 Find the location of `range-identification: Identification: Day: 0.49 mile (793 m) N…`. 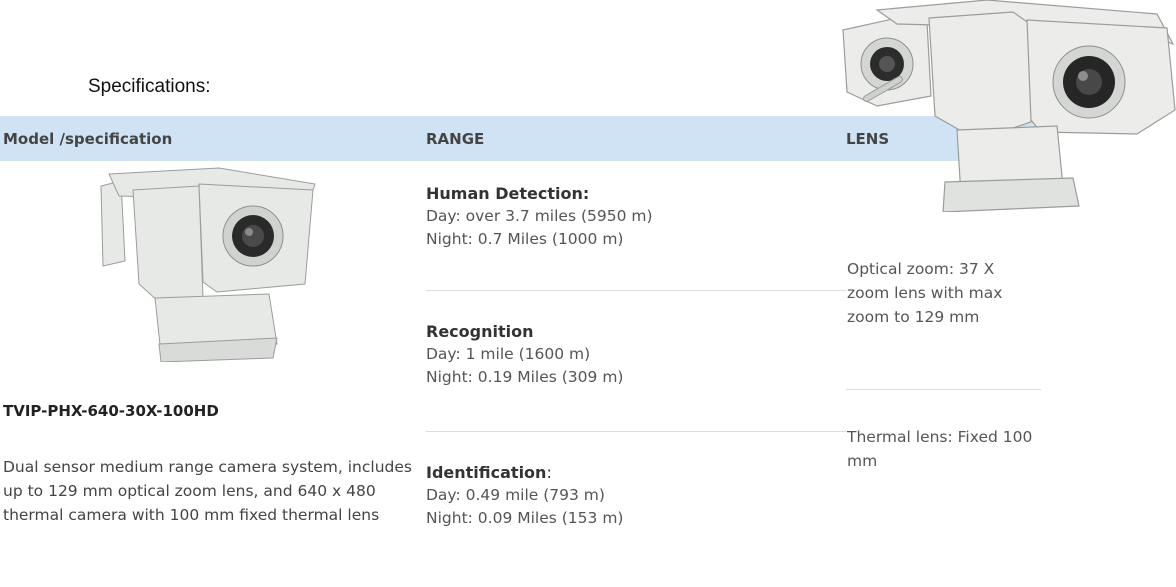

range-identification: Identification: Day: 0.49 mile (793 m) N… is located at coordinates (626, 496).